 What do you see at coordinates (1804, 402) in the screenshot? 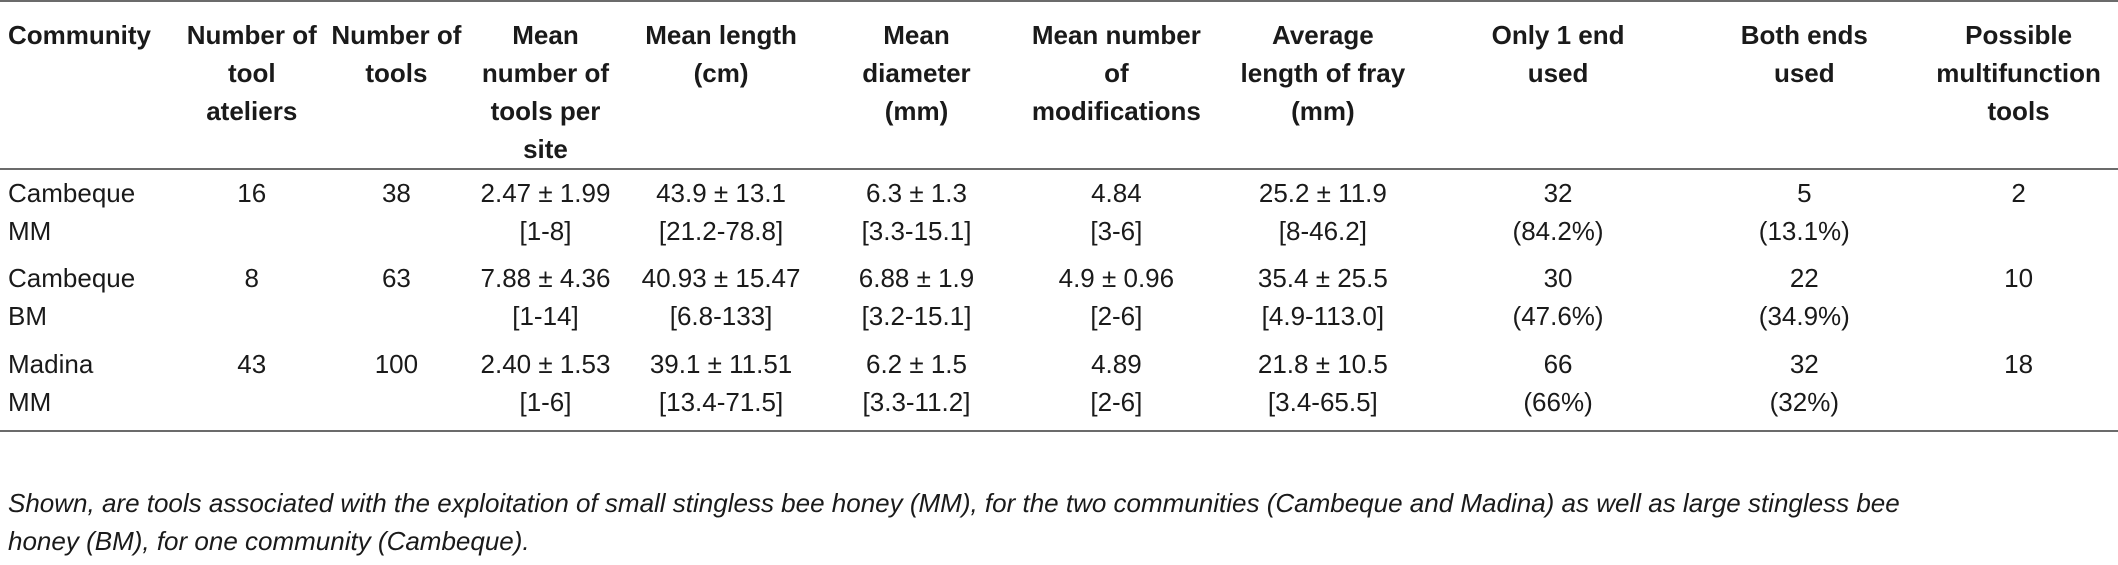
I see `cell-text: (32%)` at bounding box center [1804, 402].